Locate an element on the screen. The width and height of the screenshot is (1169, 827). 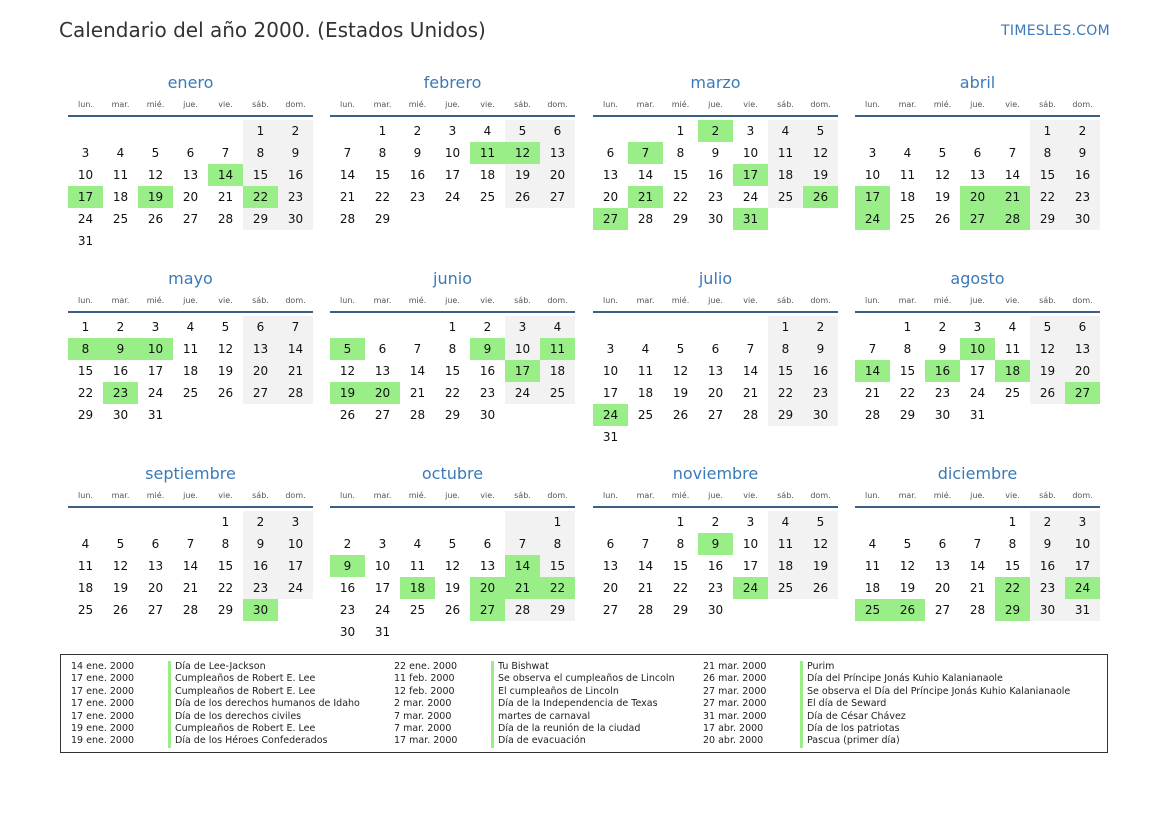
day-cell: 5 is located at coordinates (680, 349).